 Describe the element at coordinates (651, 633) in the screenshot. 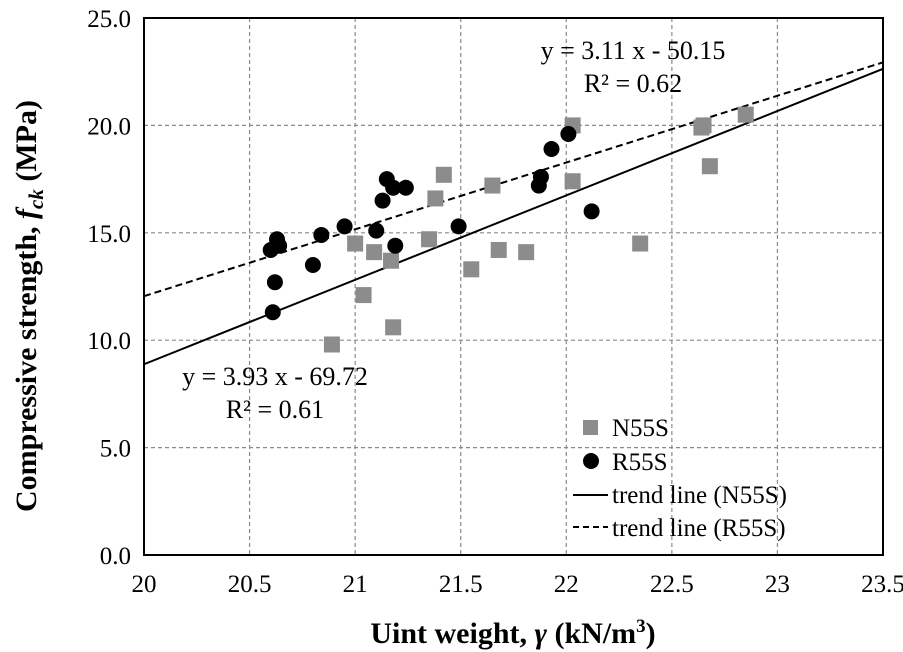

I see `x-axis-title-unit-end: )` at that location.